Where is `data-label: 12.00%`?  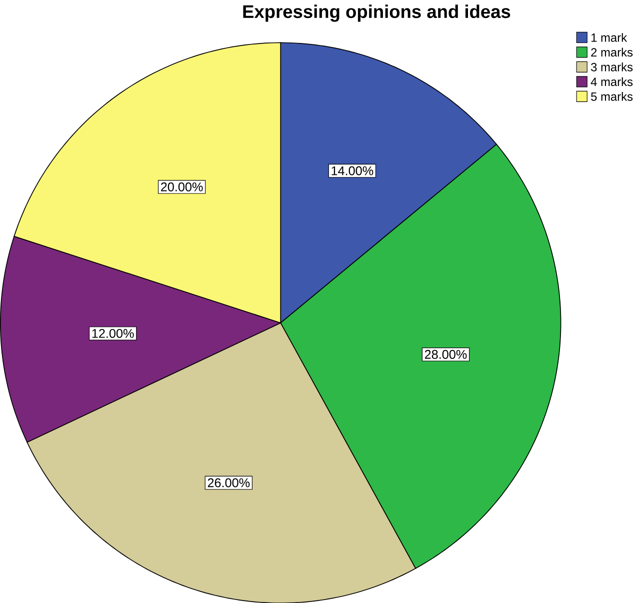 data-label: 12.00% is located at coordinates (113, 333).